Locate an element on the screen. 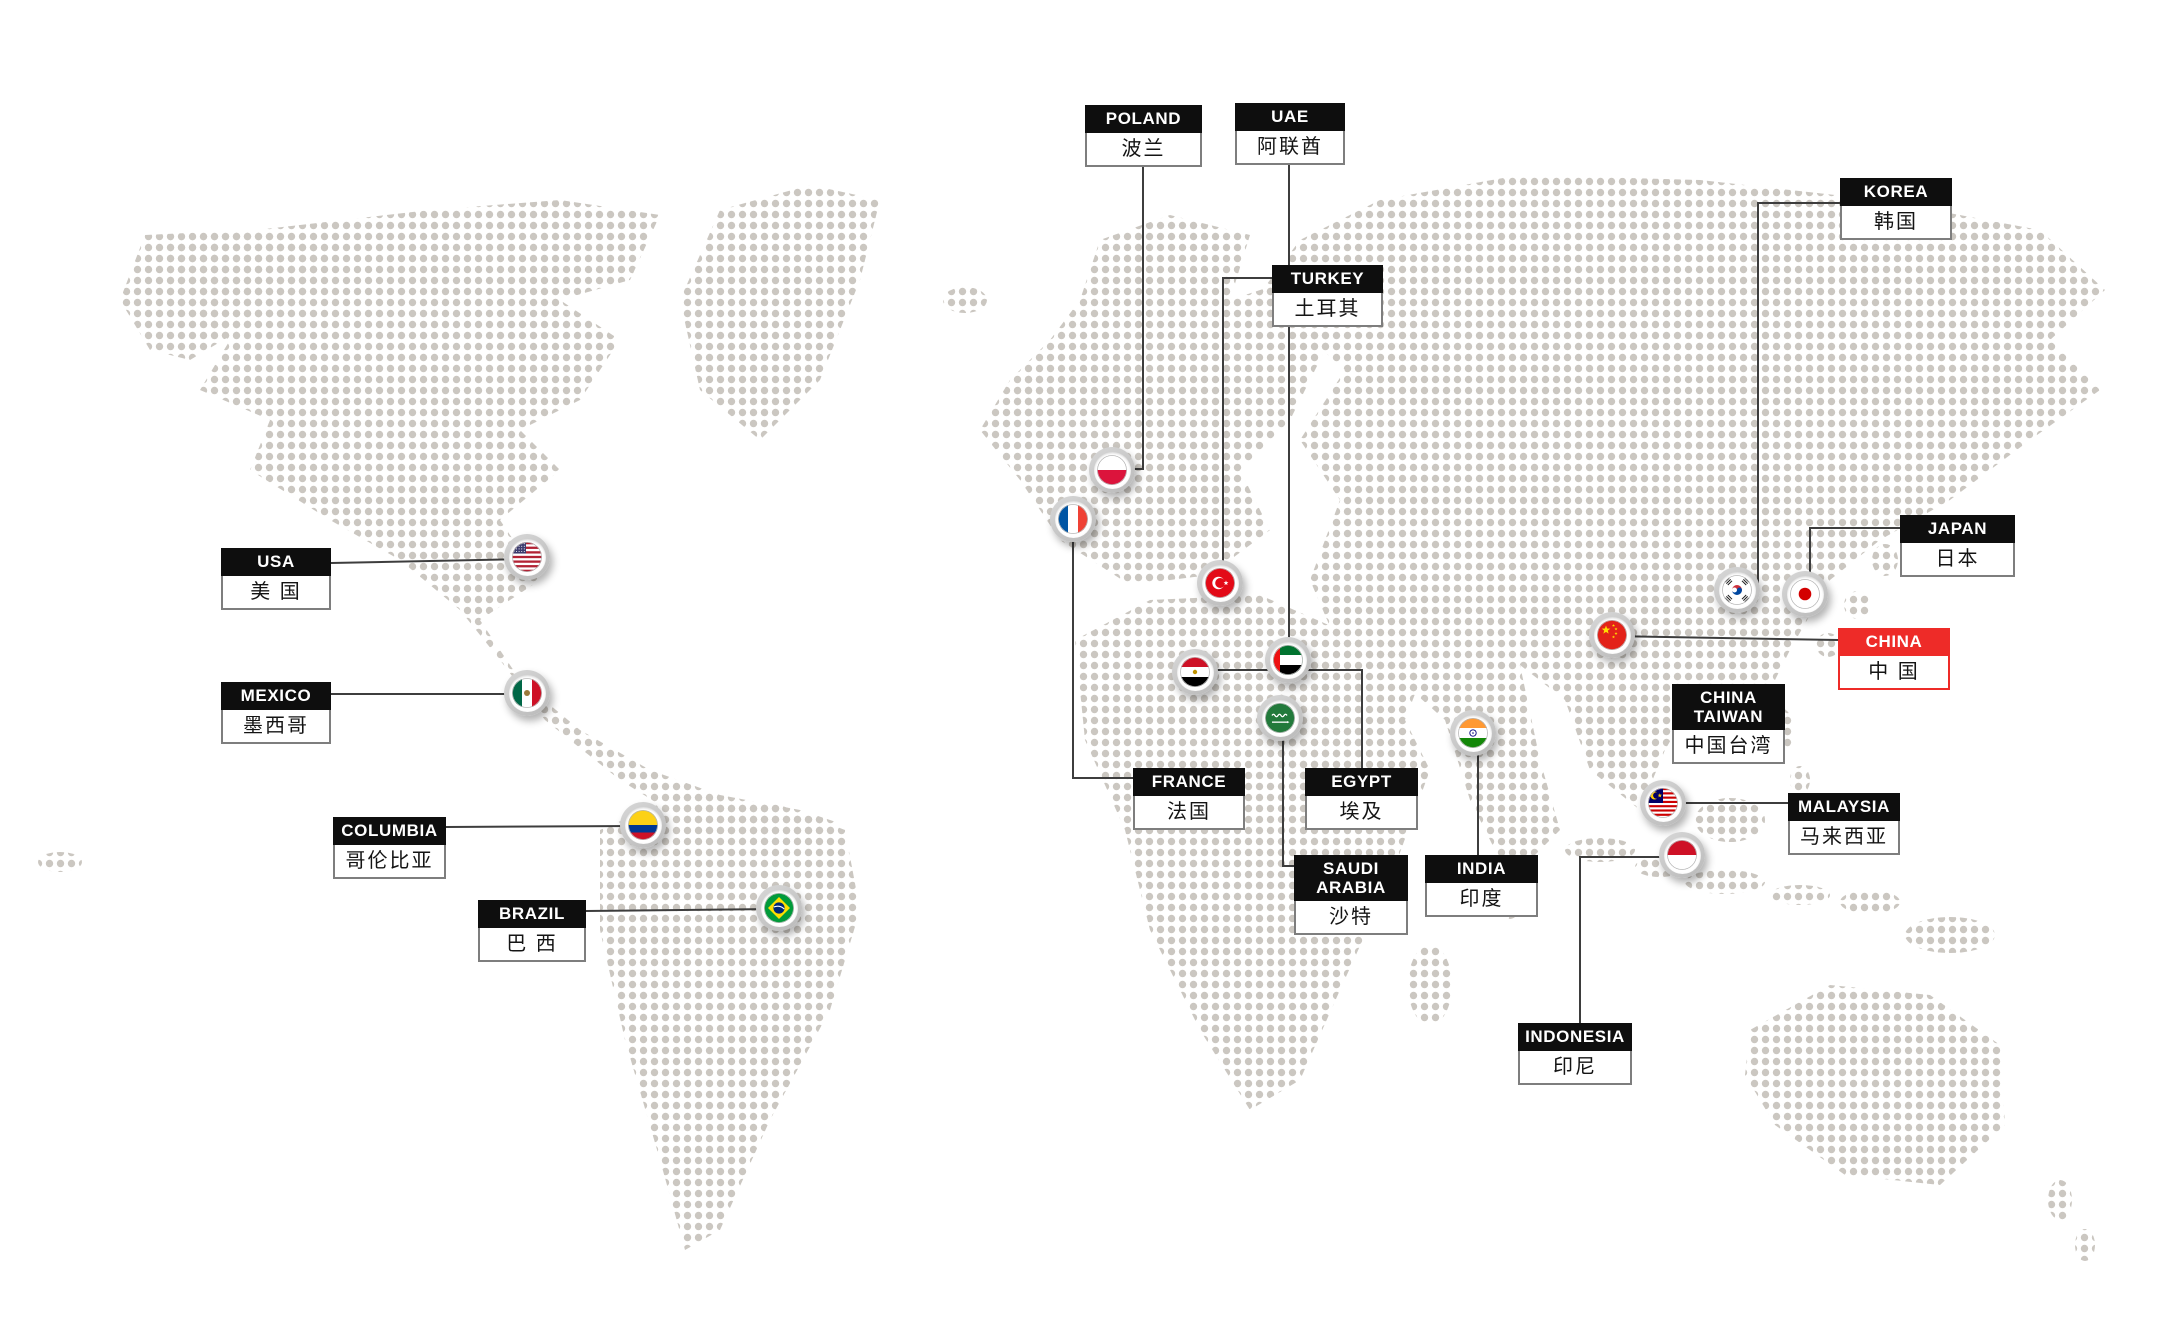 This screenshot has height=1328, width=2157. korea-flag-icon is located at coordinates (1737, 590).